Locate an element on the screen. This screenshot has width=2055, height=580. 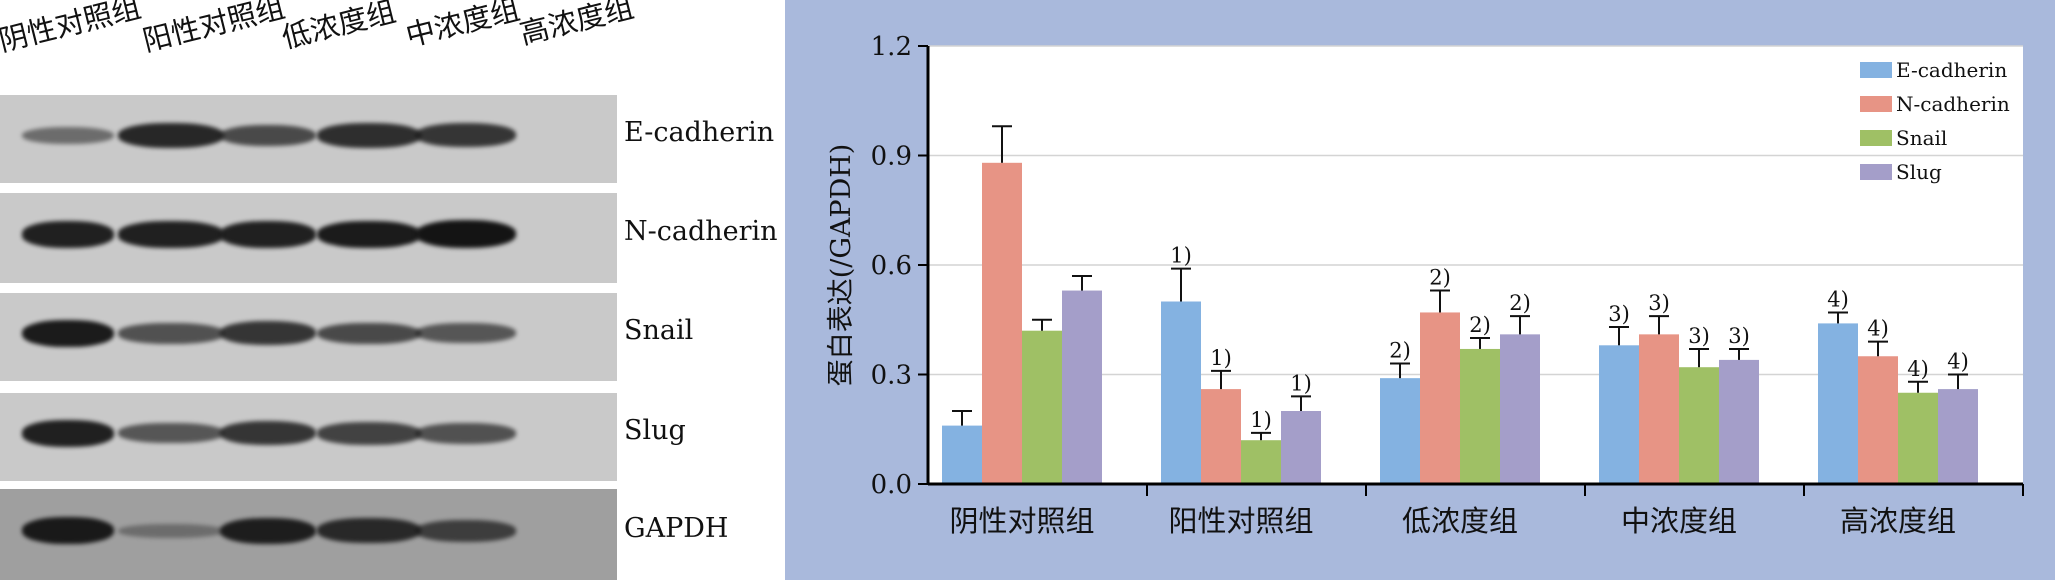
blot-column-label: 低浓度组 is located at coordinates (339, 28).